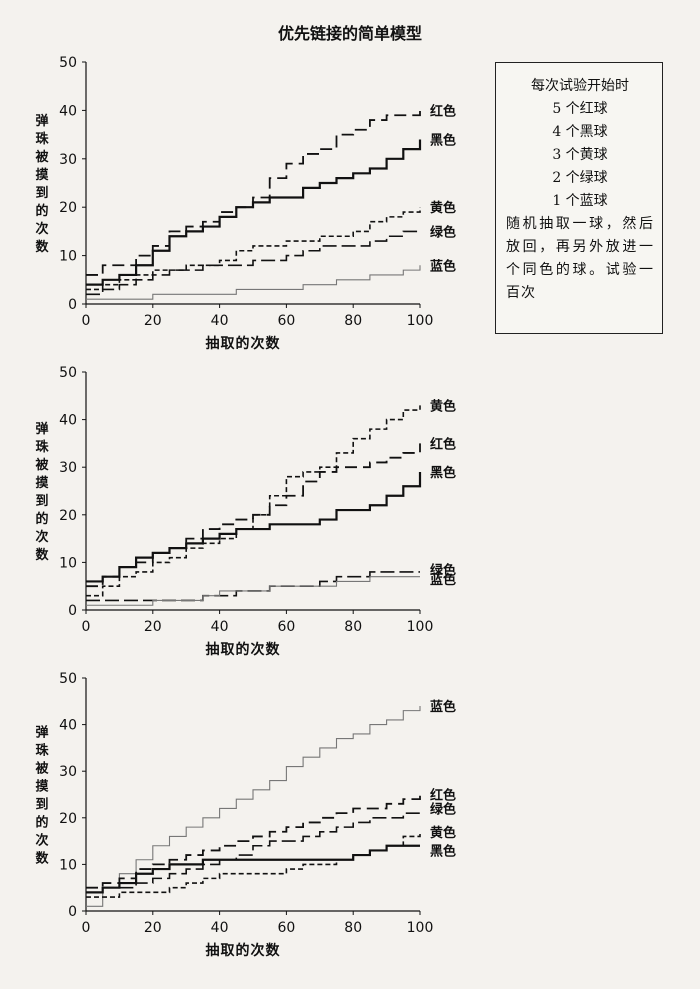 The height and width of the screenshot is (989, 700). I want to click on chart-2-series-2-label: 红色, so click(443, 444).